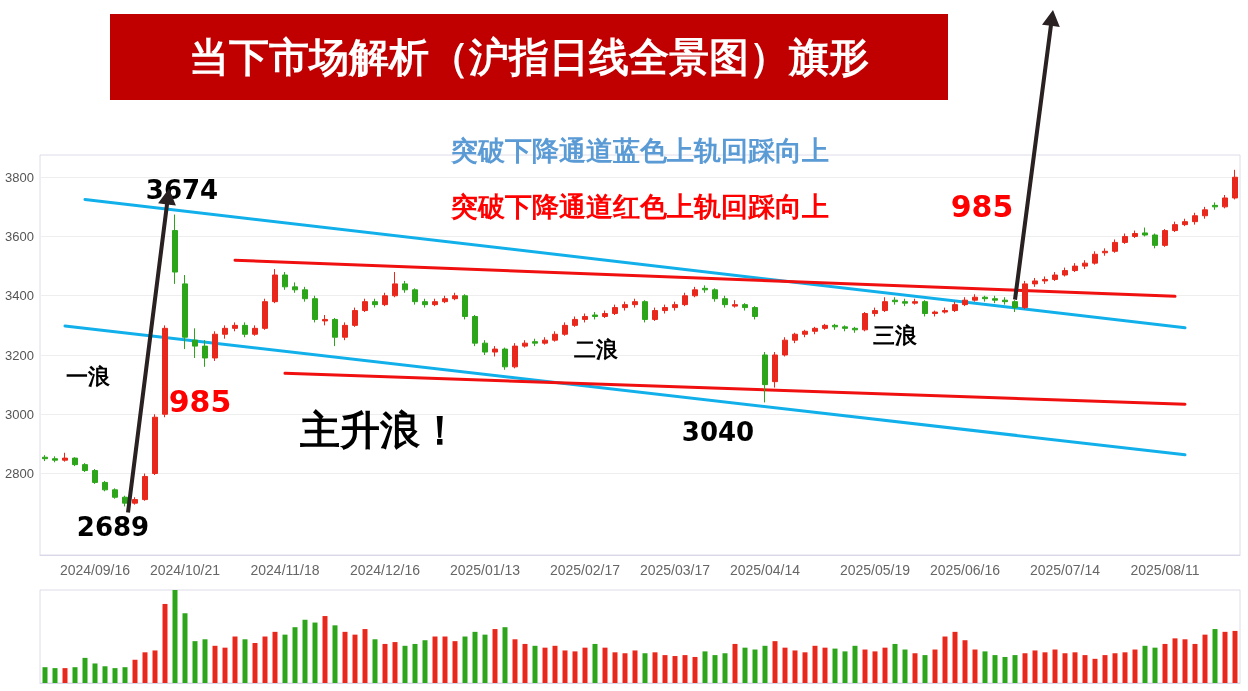  Describe the element at coordinates (529, 57) in the screenshot. I see `chart-title: 当下市场解析（沪指日线全景图）旗形` at that location.